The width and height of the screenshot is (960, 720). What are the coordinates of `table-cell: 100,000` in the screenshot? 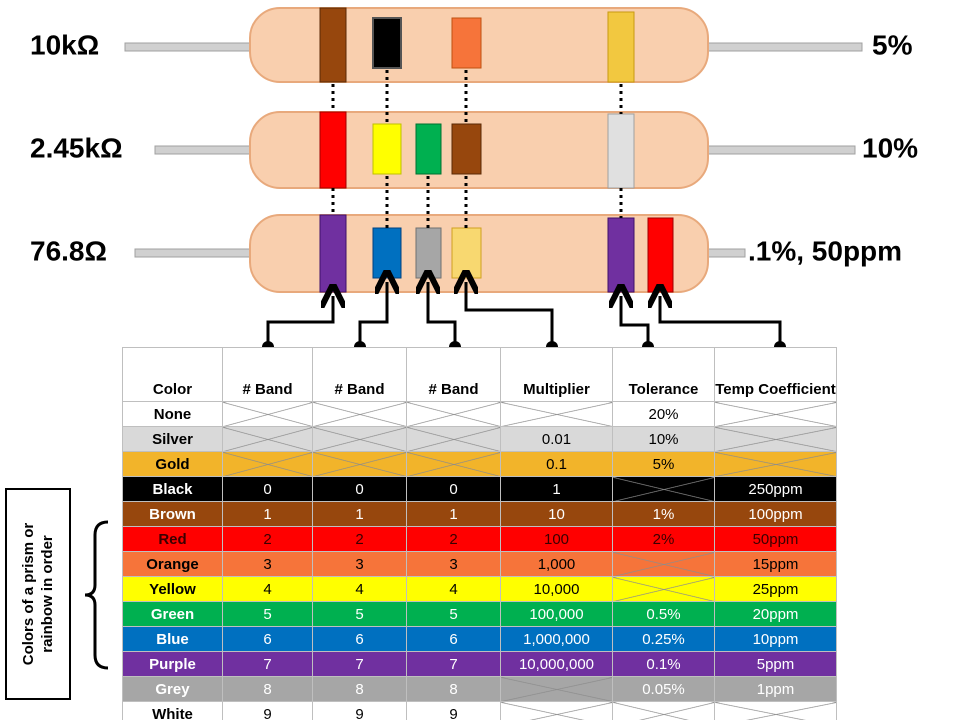 It's located at (556, 614).